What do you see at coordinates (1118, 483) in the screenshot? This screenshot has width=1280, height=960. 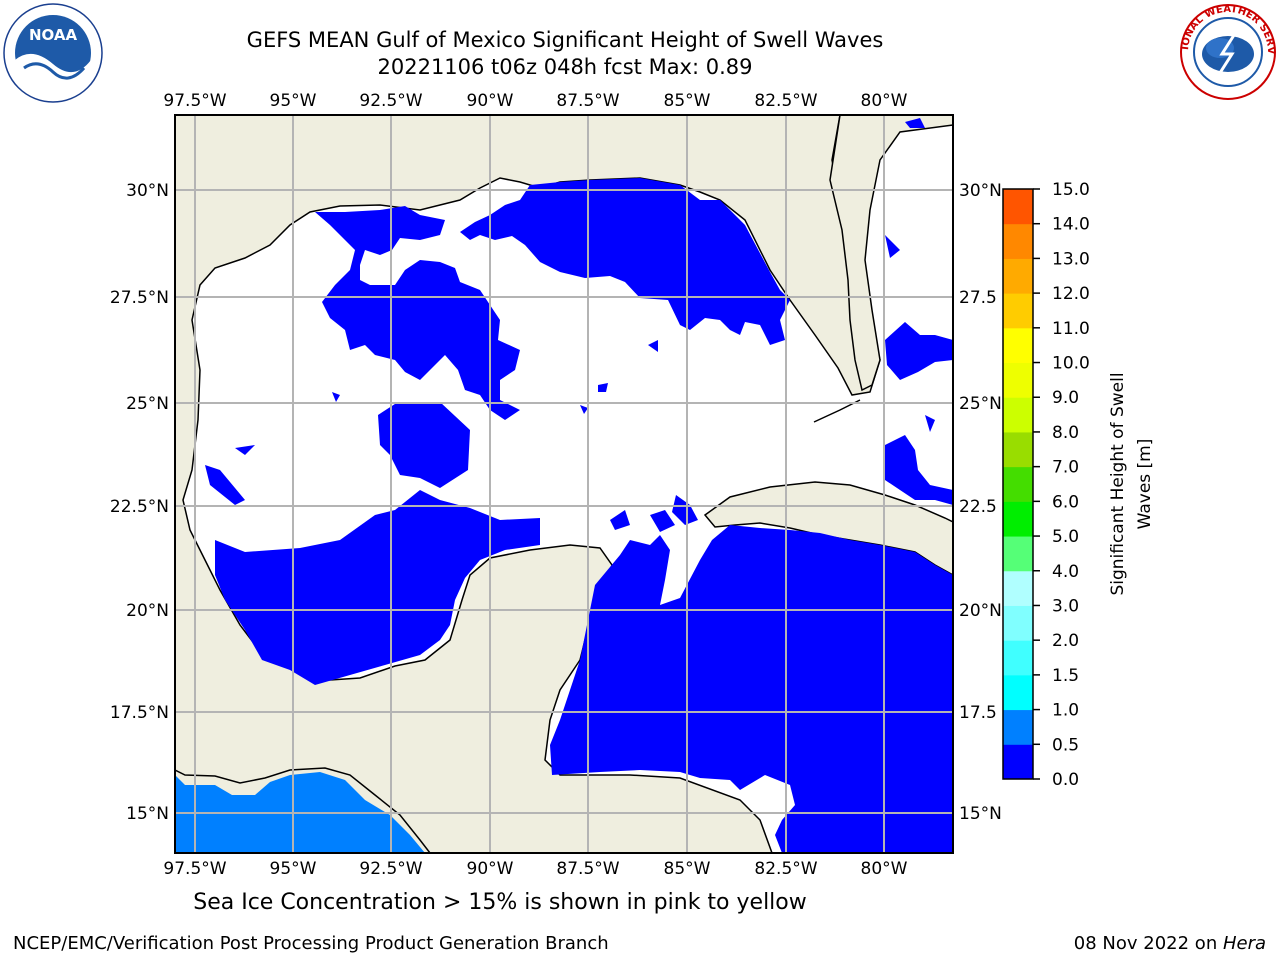 I see `colorbar-label-line1: Significant Height of Swell` at bounding box center [1118, 483].